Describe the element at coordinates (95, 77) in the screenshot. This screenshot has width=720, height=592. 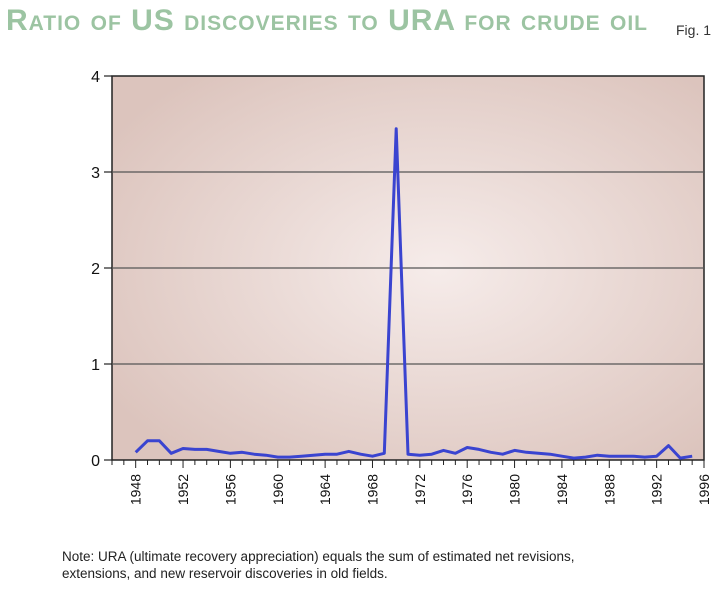
I see `y-tick-label: 4` at that location.